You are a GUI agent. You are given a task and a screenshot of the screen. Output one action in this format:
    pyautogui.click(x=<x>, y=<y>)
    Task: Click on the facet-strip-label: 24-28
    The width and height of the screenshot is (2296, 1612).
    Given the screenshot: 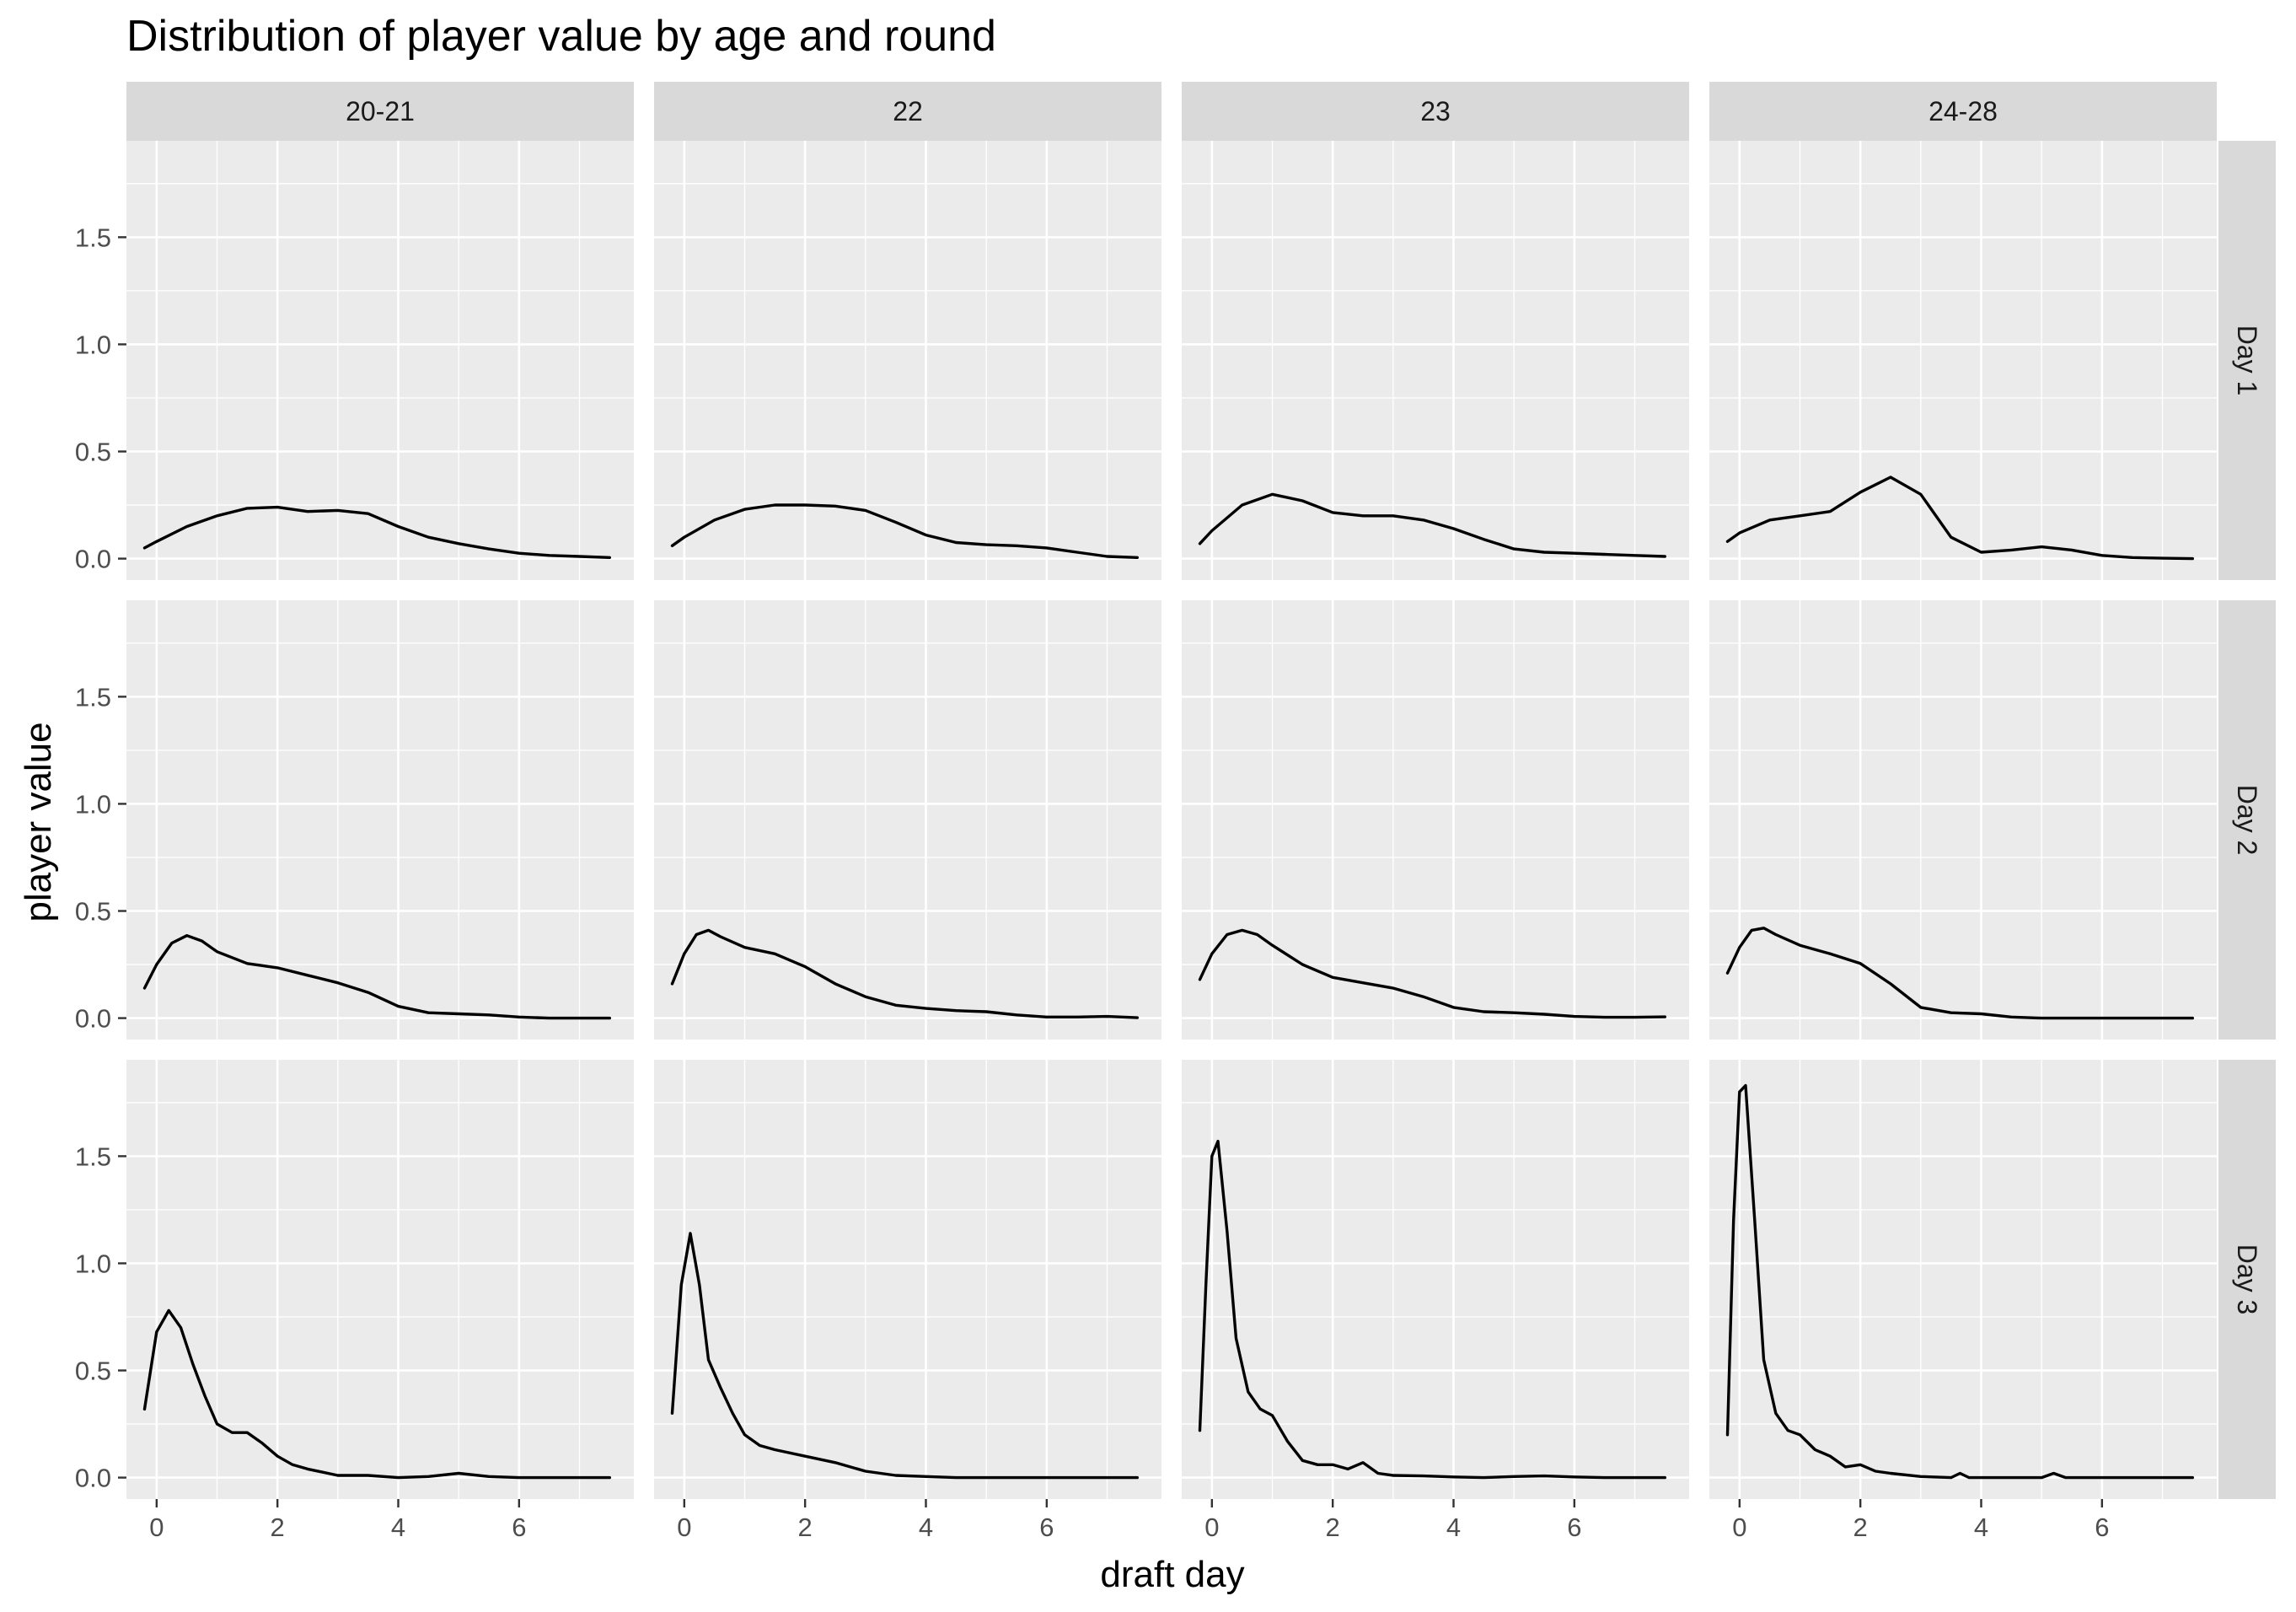 What is the action you would take?
    pyautogui.click(x=1963, y=111)
    